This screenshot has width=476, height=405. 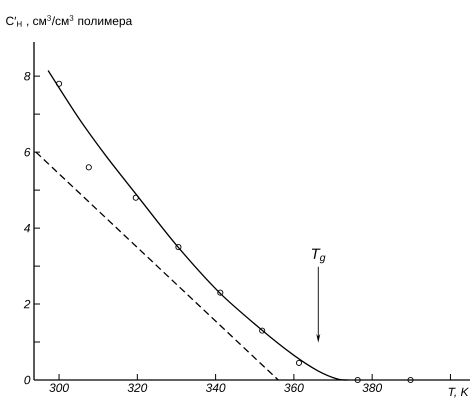 I want to click on y-tick-label: 4, so click(x=27, y=228).